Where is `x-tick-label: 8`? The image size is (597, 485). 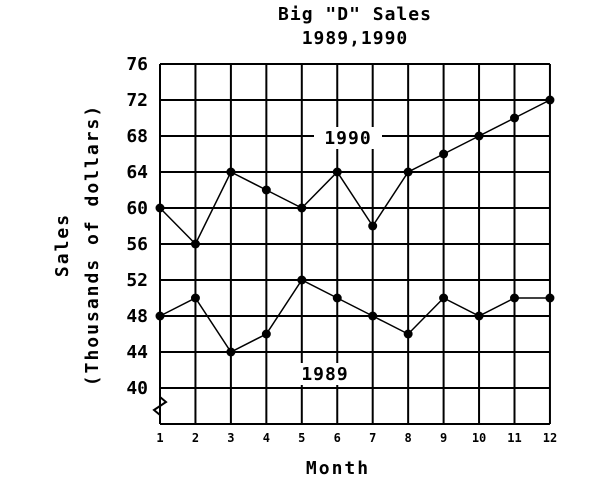 x-tick-label: 8 is located at coordinates (408, 438).